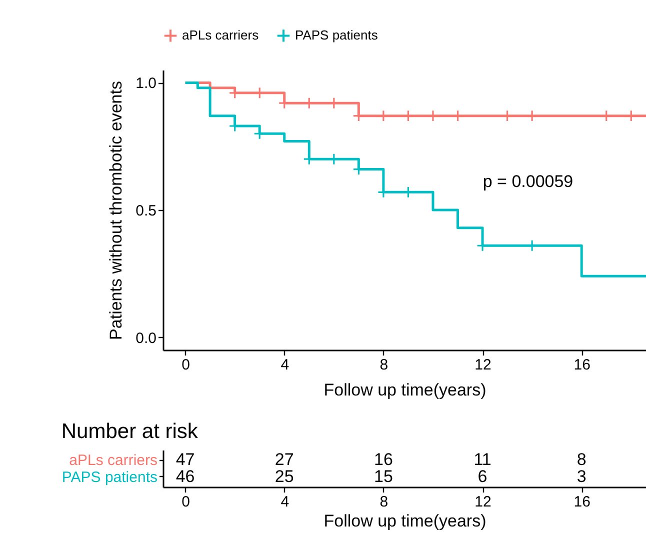 Image resolution: width=646 pixels, height=534 pixels. Describe the element at coordinates (581, 460) in the screenshot. I see `data-label: 8` at that location.